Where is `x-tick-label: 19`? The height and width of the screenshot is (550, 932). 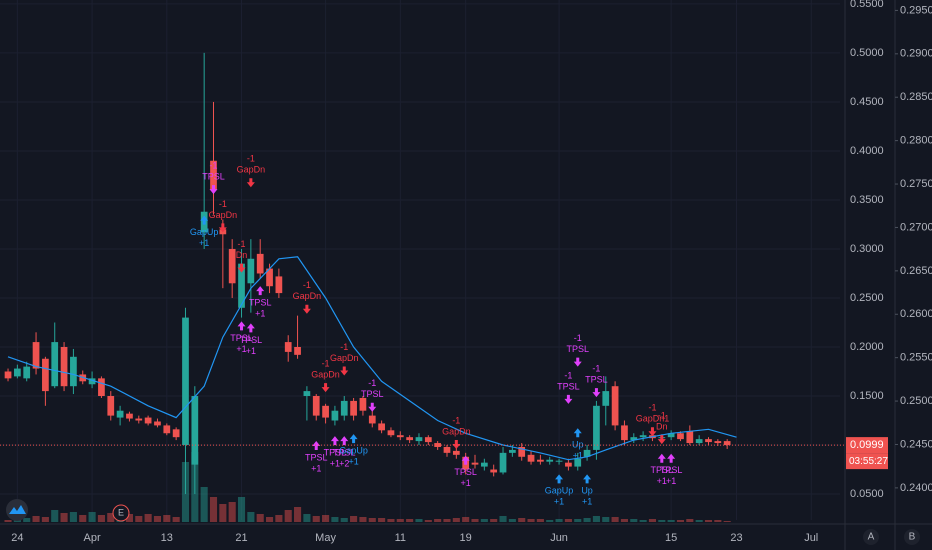 x-tick-label: 19 is located at coordinates (466, 538).